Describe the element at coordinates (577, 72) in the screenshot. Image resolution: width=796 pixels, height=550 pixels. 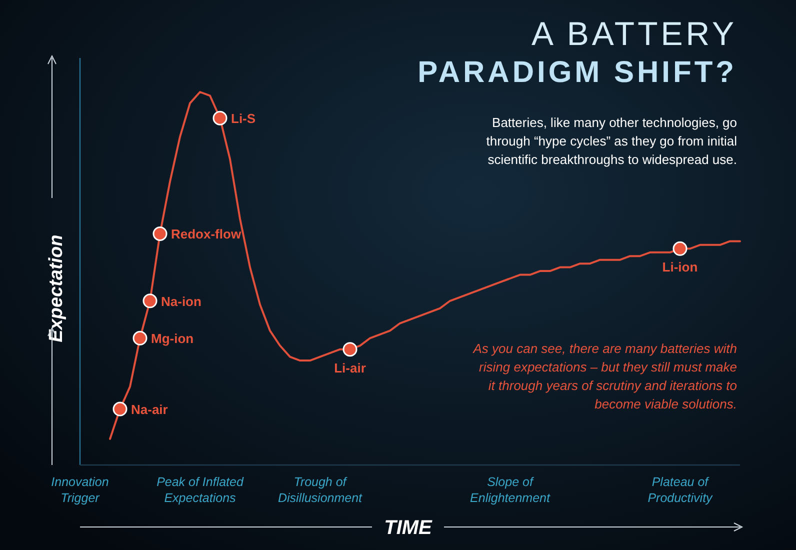
I see `chart-subtitle: PARADIGM SHIFT?` at that location.